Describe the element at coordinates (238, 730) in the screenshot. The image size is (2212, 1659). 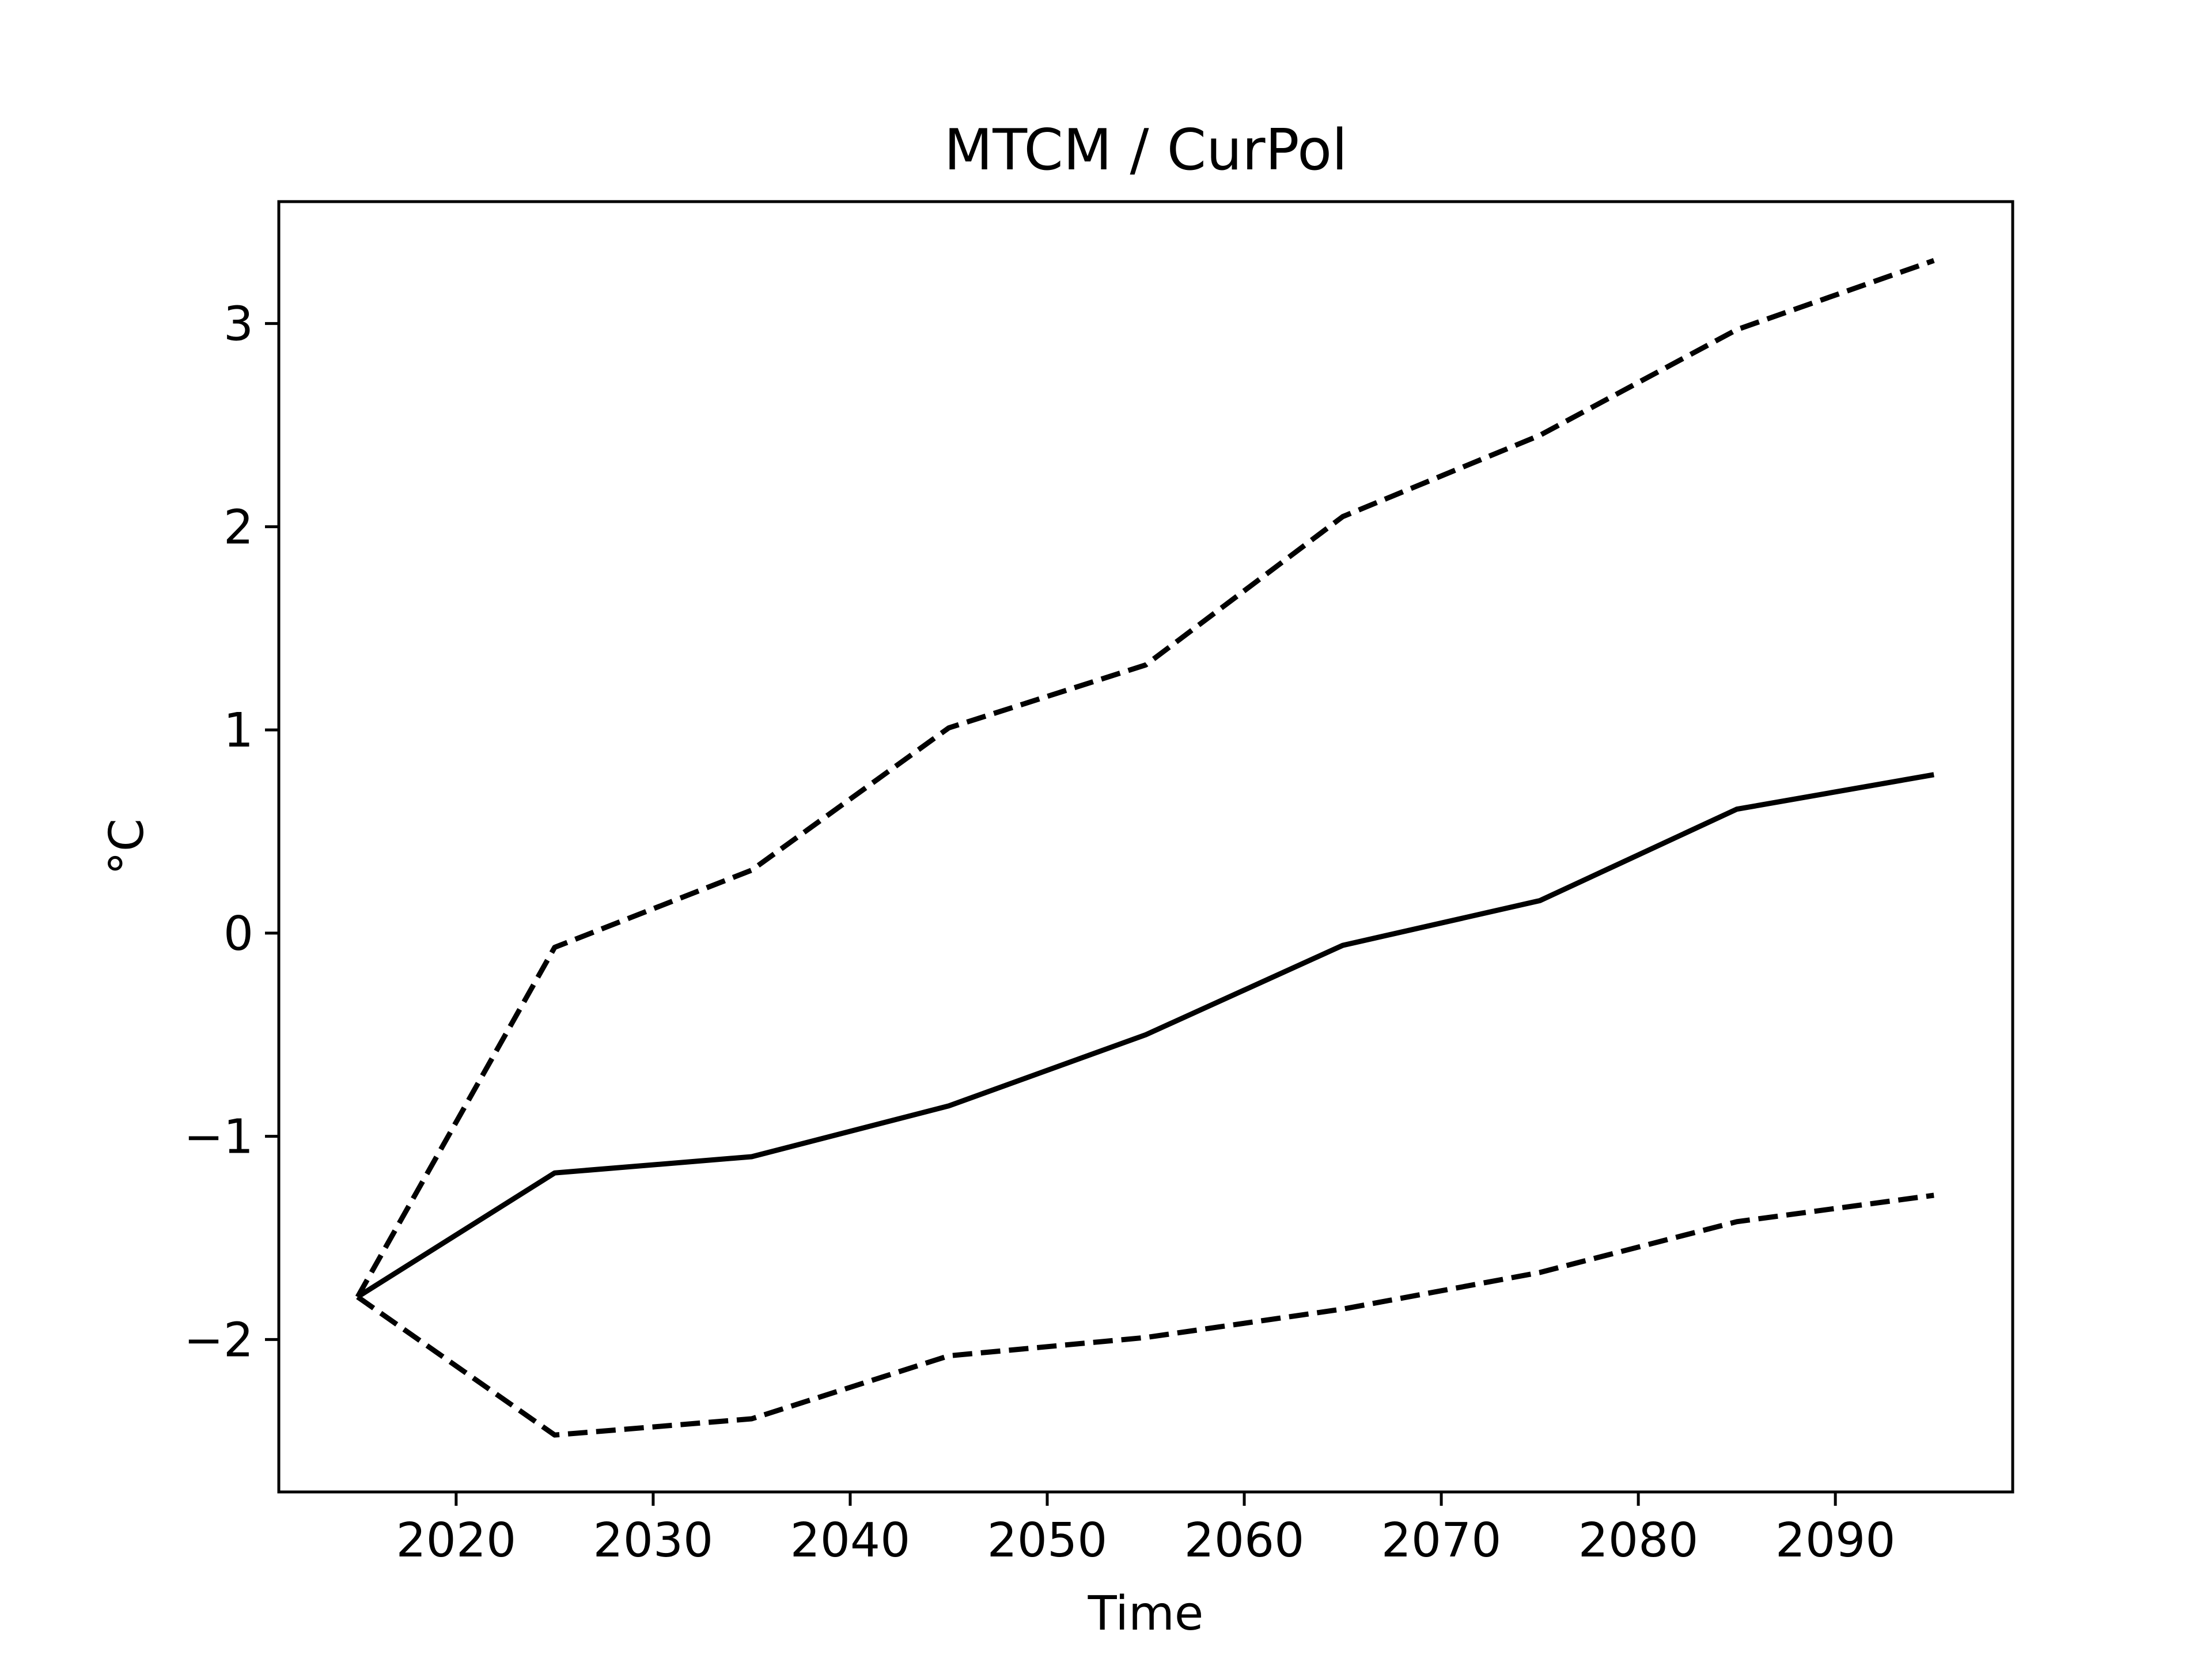
I see `y-tick-label: 1` at that location.